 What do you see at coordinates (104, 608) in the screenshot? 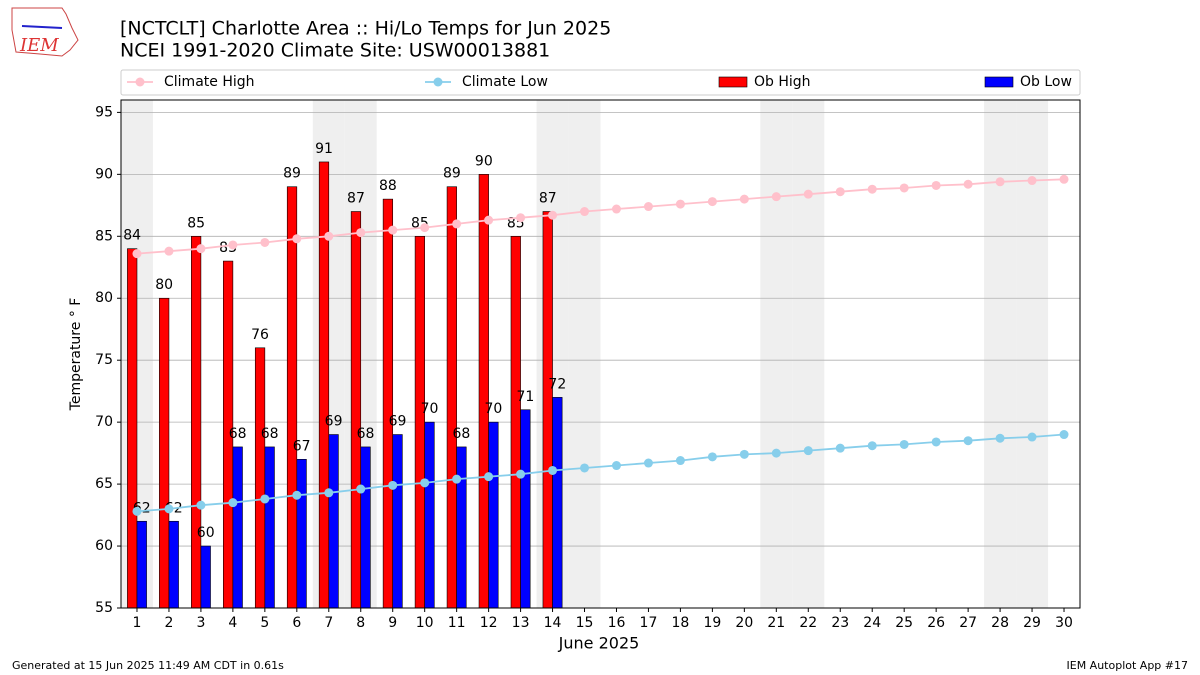
I see `y-tick-label: 55` at bounding box center [104, 608].